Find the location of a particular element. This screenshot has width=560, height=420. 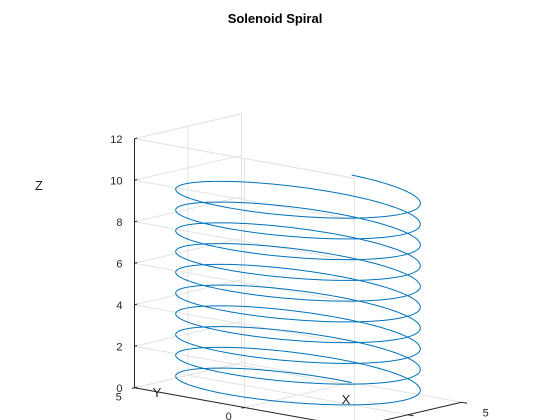

z-axis-label: Z is located at coordinates (39, 185).